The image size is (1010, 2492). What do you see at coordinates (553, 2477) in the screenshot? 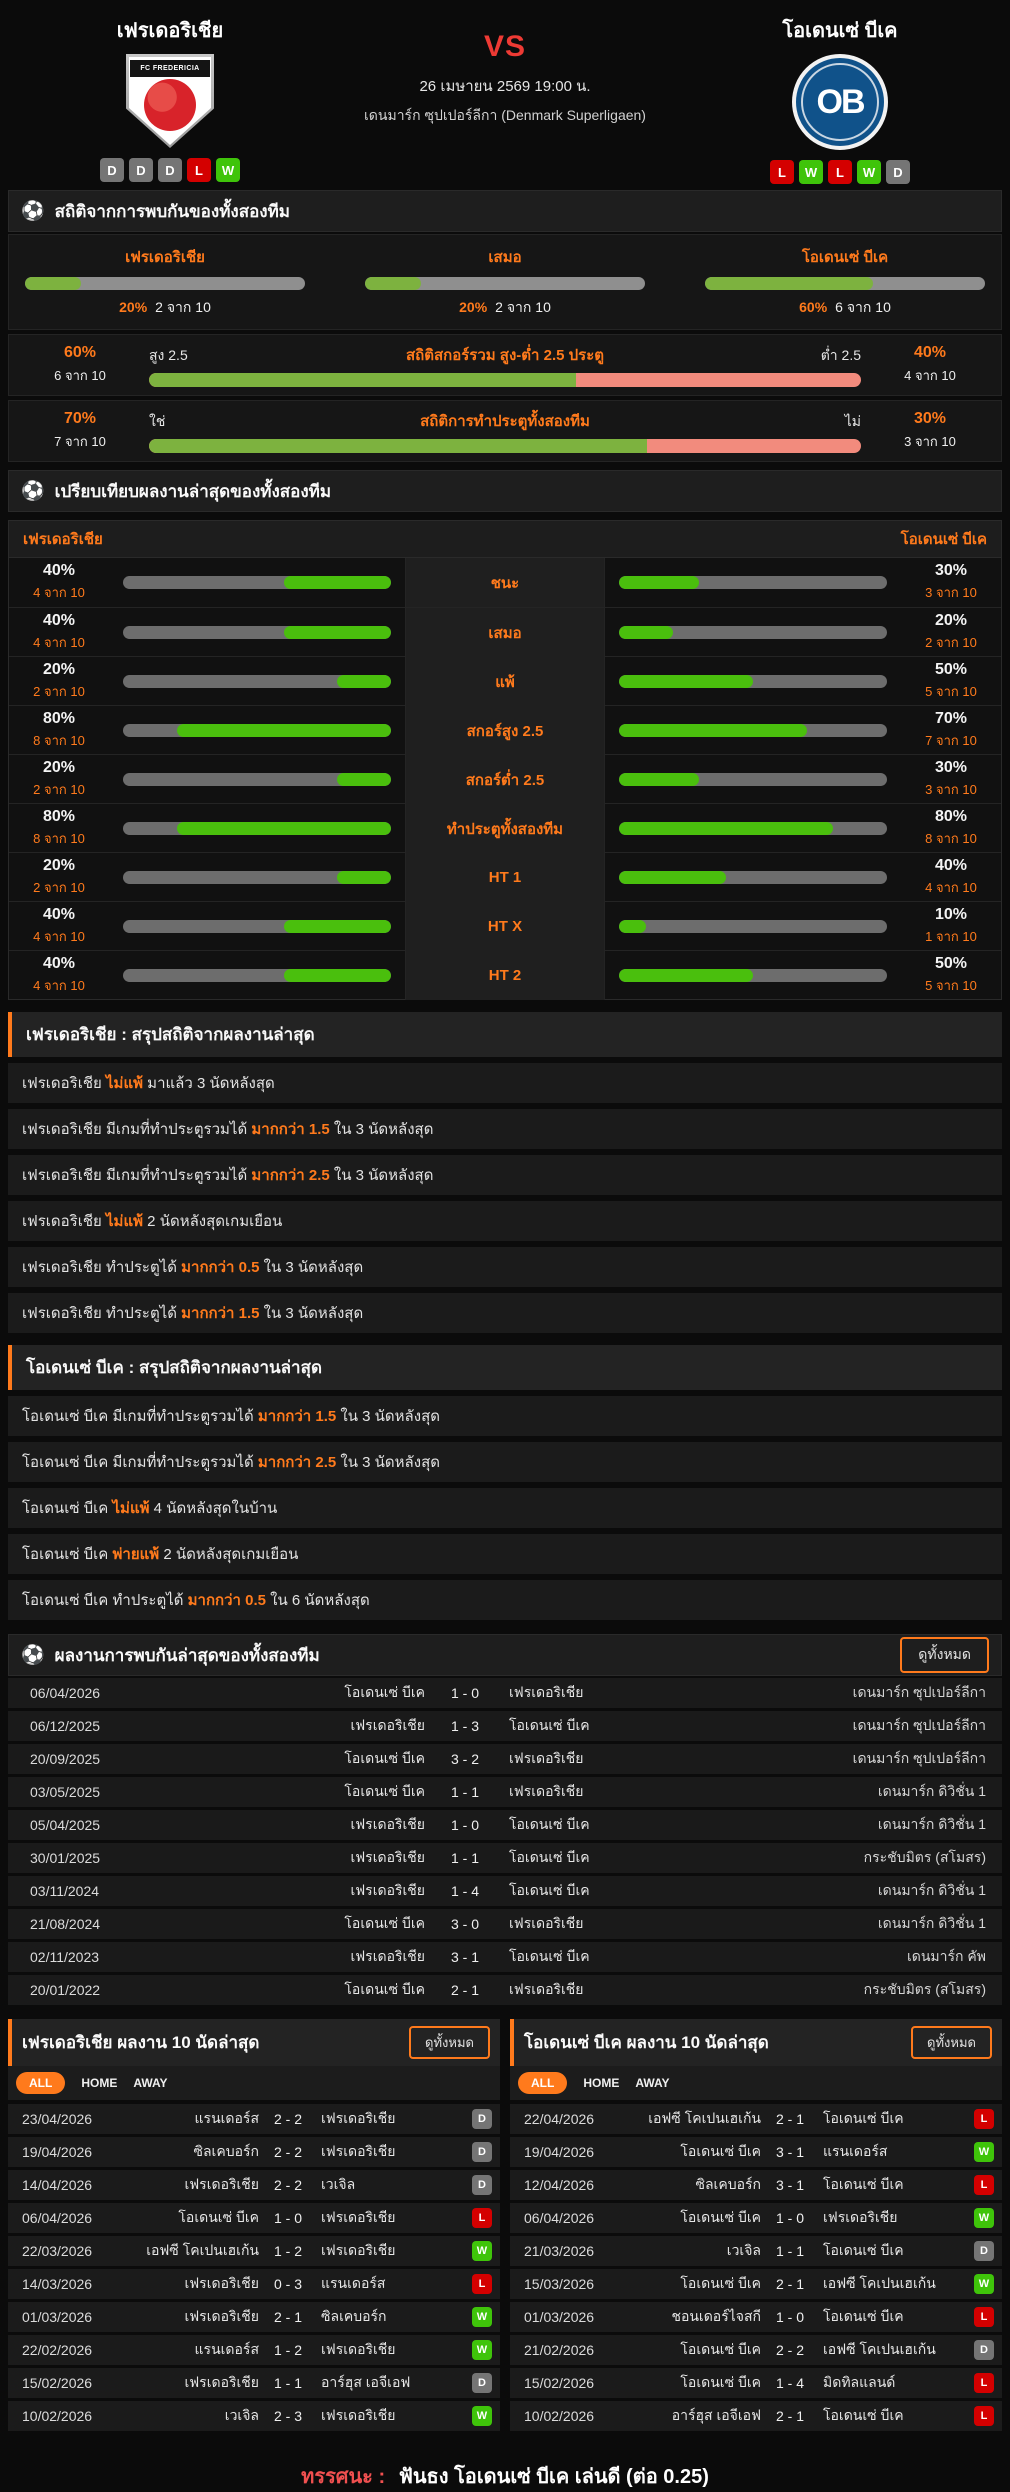
I see `verdict-text: ฟันธง โอเดนเซ่ บีเค เล่นดี (ต่อ 0.25)` at bounding box center [553, 2477].